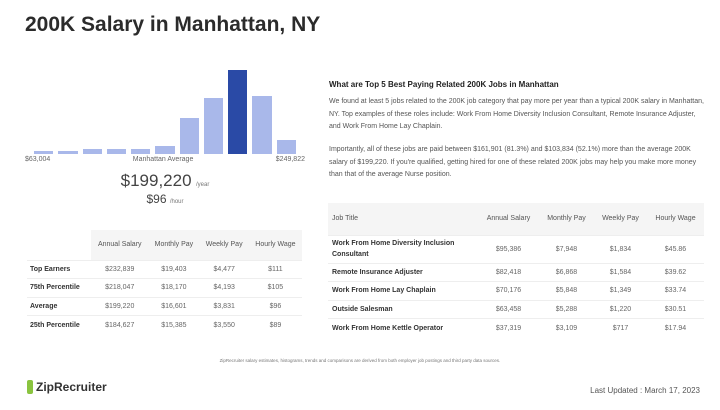 The height and width of the screenshot is (410, 720). I want to click on table-cell: $7,948, so click(566, 248).